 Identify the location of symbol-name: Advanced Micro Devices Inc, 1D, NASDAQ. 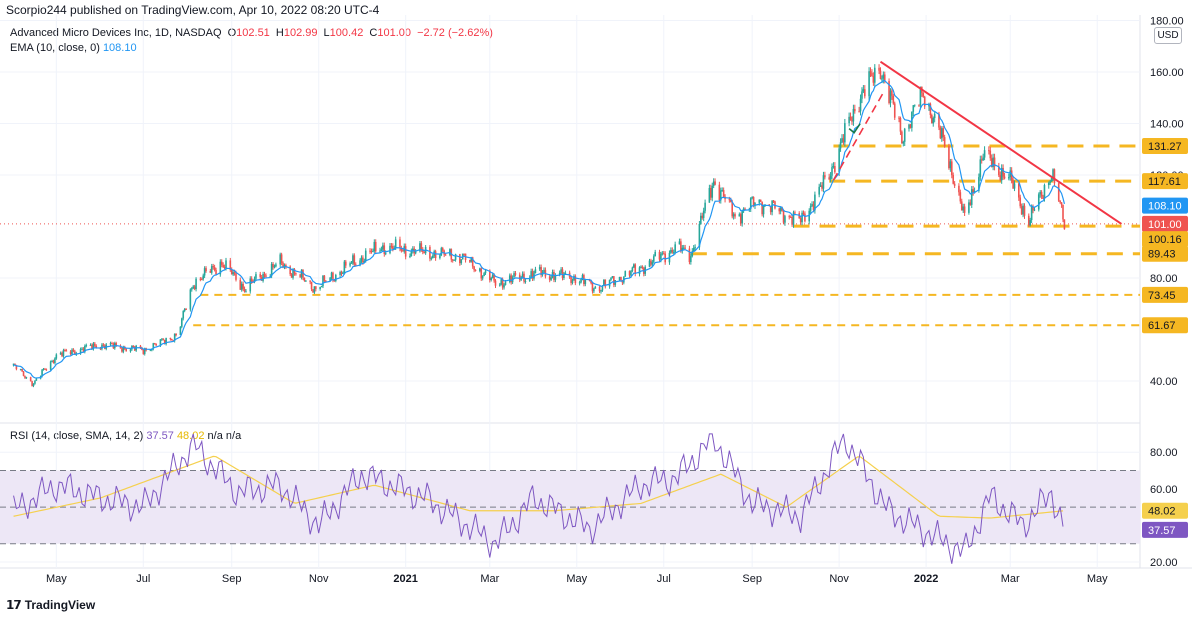
(116, 33).